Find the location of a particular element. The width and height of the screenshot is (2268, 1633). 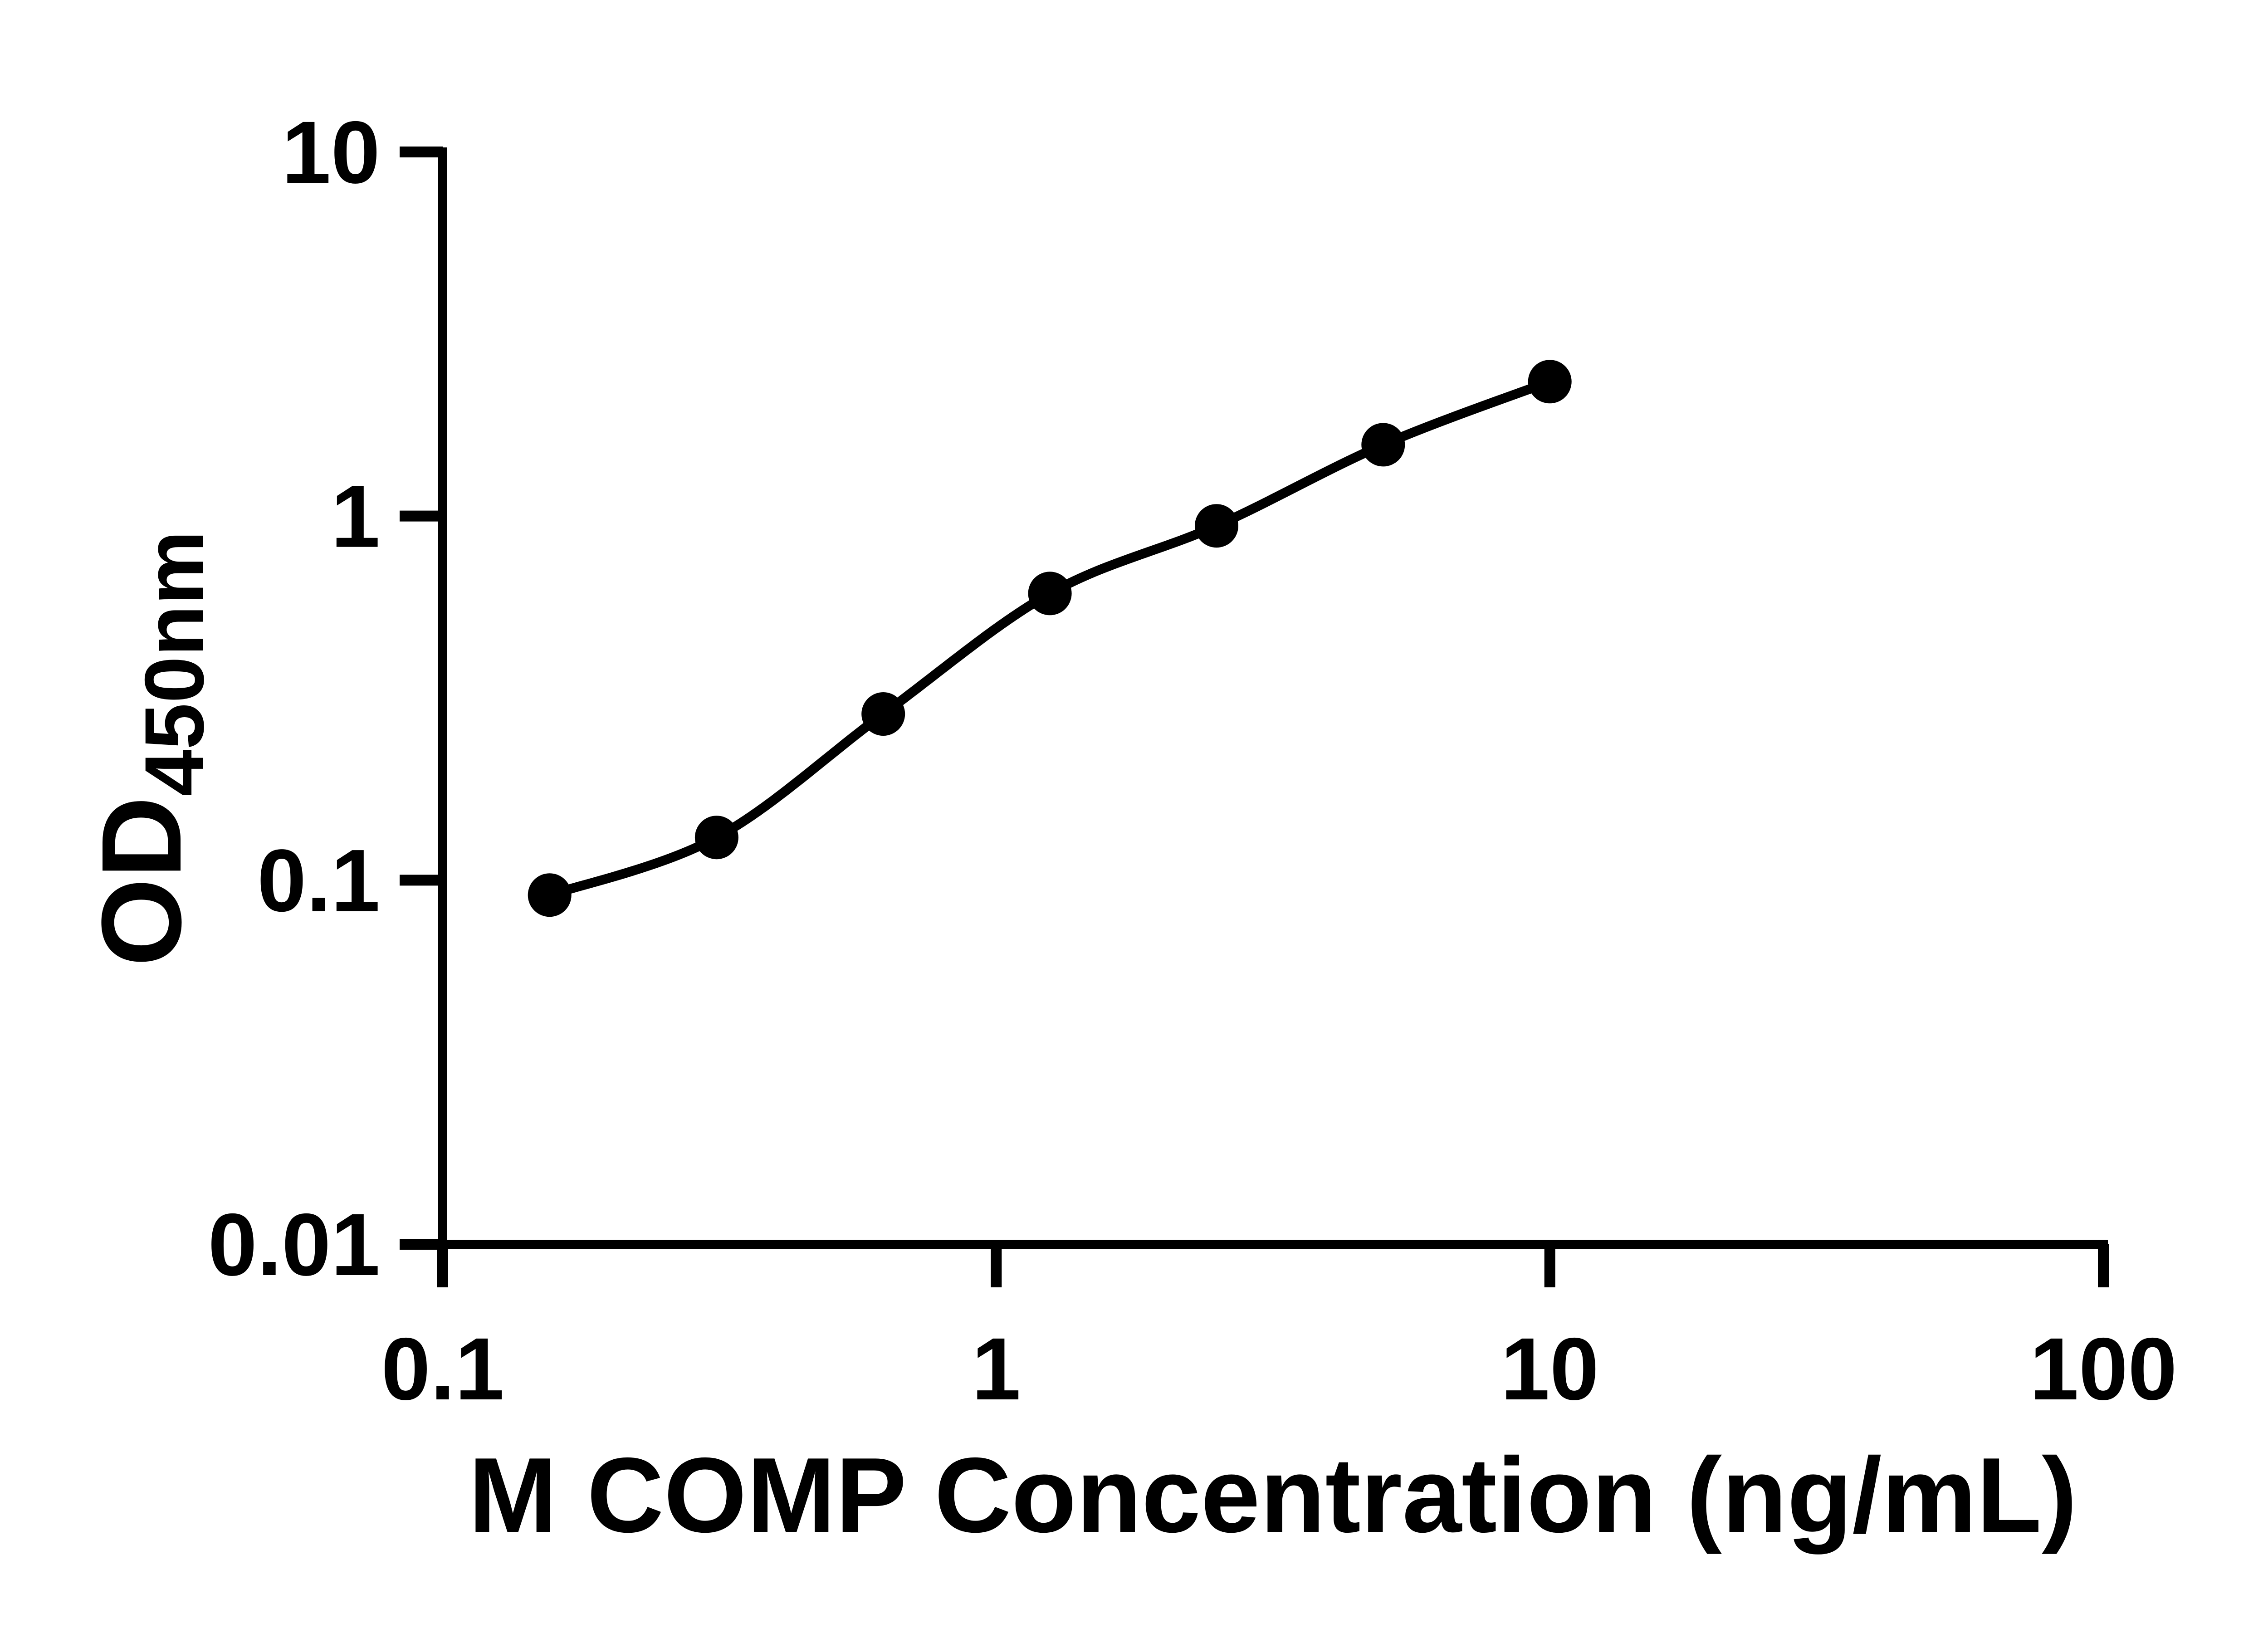

y-axis-title-main: OD is located at coordinates (141, 882).